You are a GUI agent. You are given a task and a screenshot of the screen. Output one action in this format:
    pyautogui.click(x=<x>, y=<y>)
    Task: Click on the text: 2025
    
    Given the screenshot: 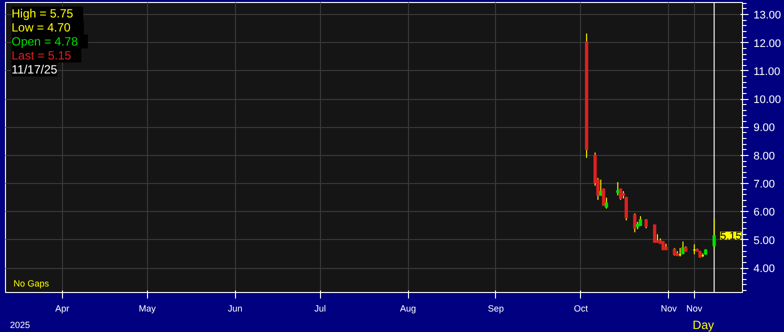 What is the action you would take?
    pyautogui.click(x=20, y=325)
    